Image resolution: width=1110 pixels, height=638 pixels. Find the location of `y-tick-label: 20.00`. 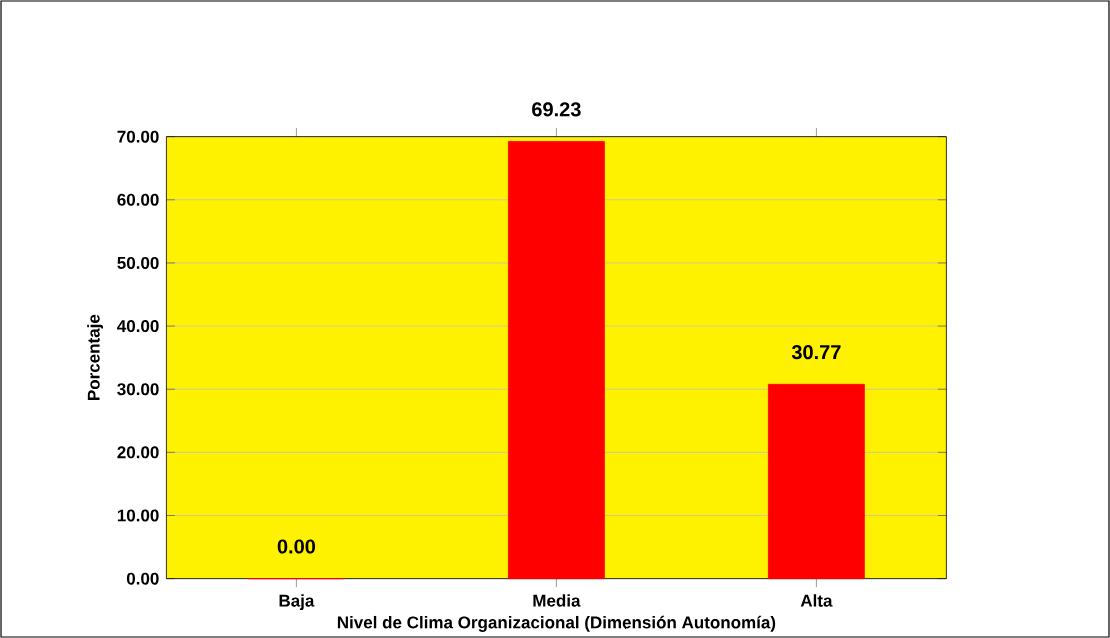

y-tick-label: 20.00 is located at coordinates (138, 452).